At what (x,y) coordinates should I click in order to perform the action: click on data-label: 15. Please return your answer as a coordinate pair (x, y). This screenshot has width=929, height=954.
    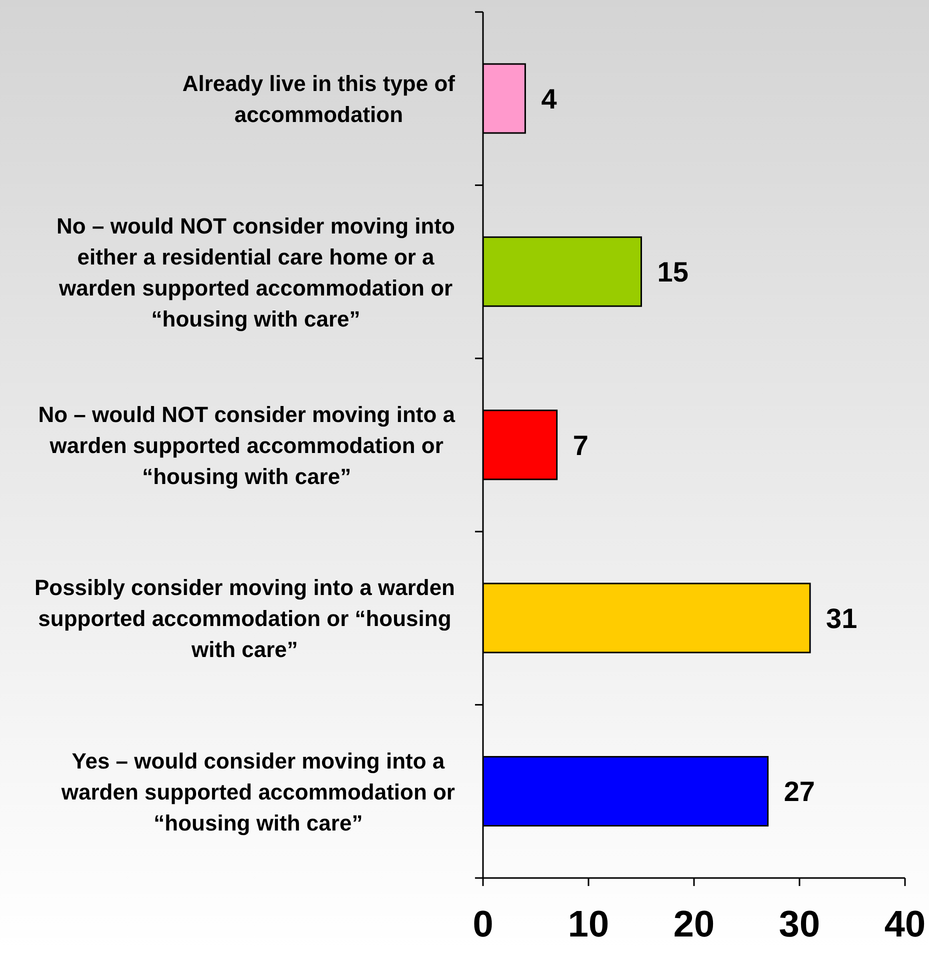
    Looking at the image, I should click on (672, 272).